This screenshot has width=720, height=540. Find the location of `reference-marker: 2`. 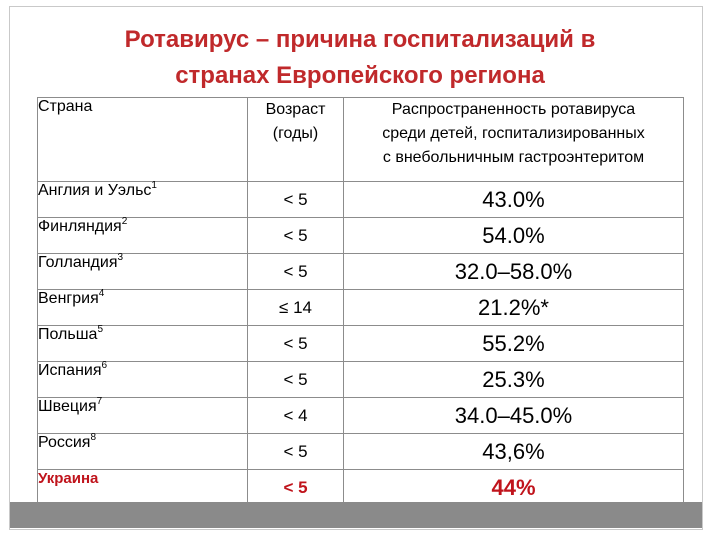

reference-marker: 2 is located at coordinates (124, 221).